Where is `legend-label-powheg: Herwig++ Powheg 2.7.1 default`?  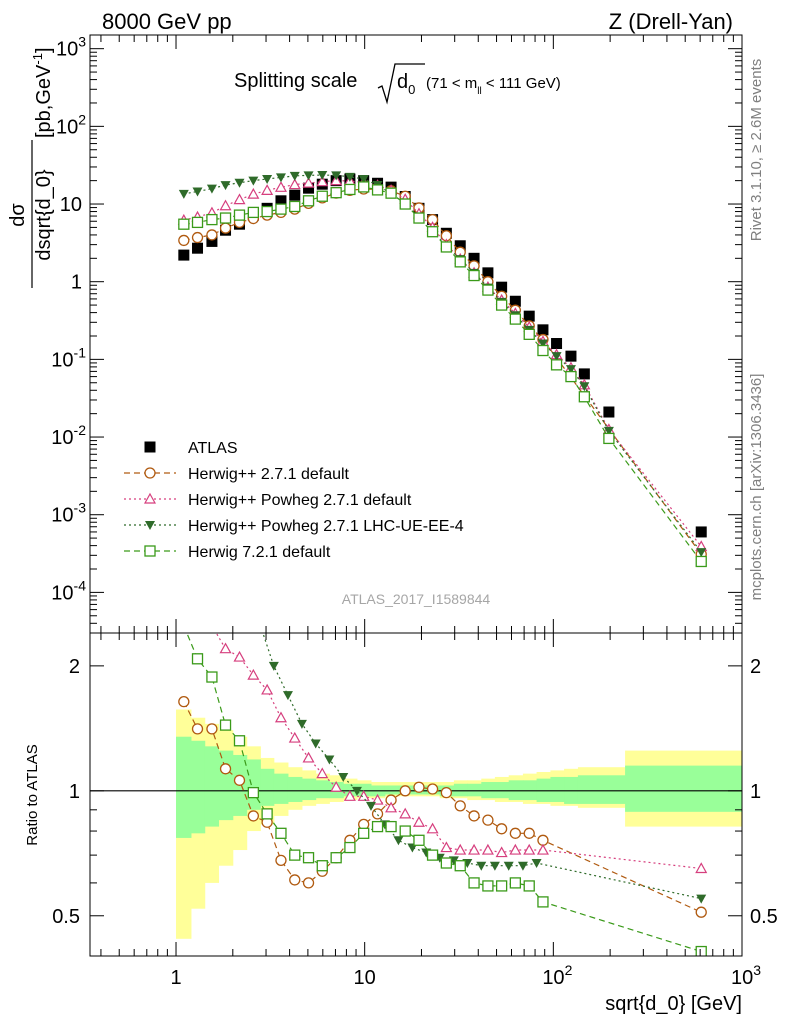
legend-label-powheg: Herwig++ Powheg 2.7.1 default is located at coordinates (300, 500).